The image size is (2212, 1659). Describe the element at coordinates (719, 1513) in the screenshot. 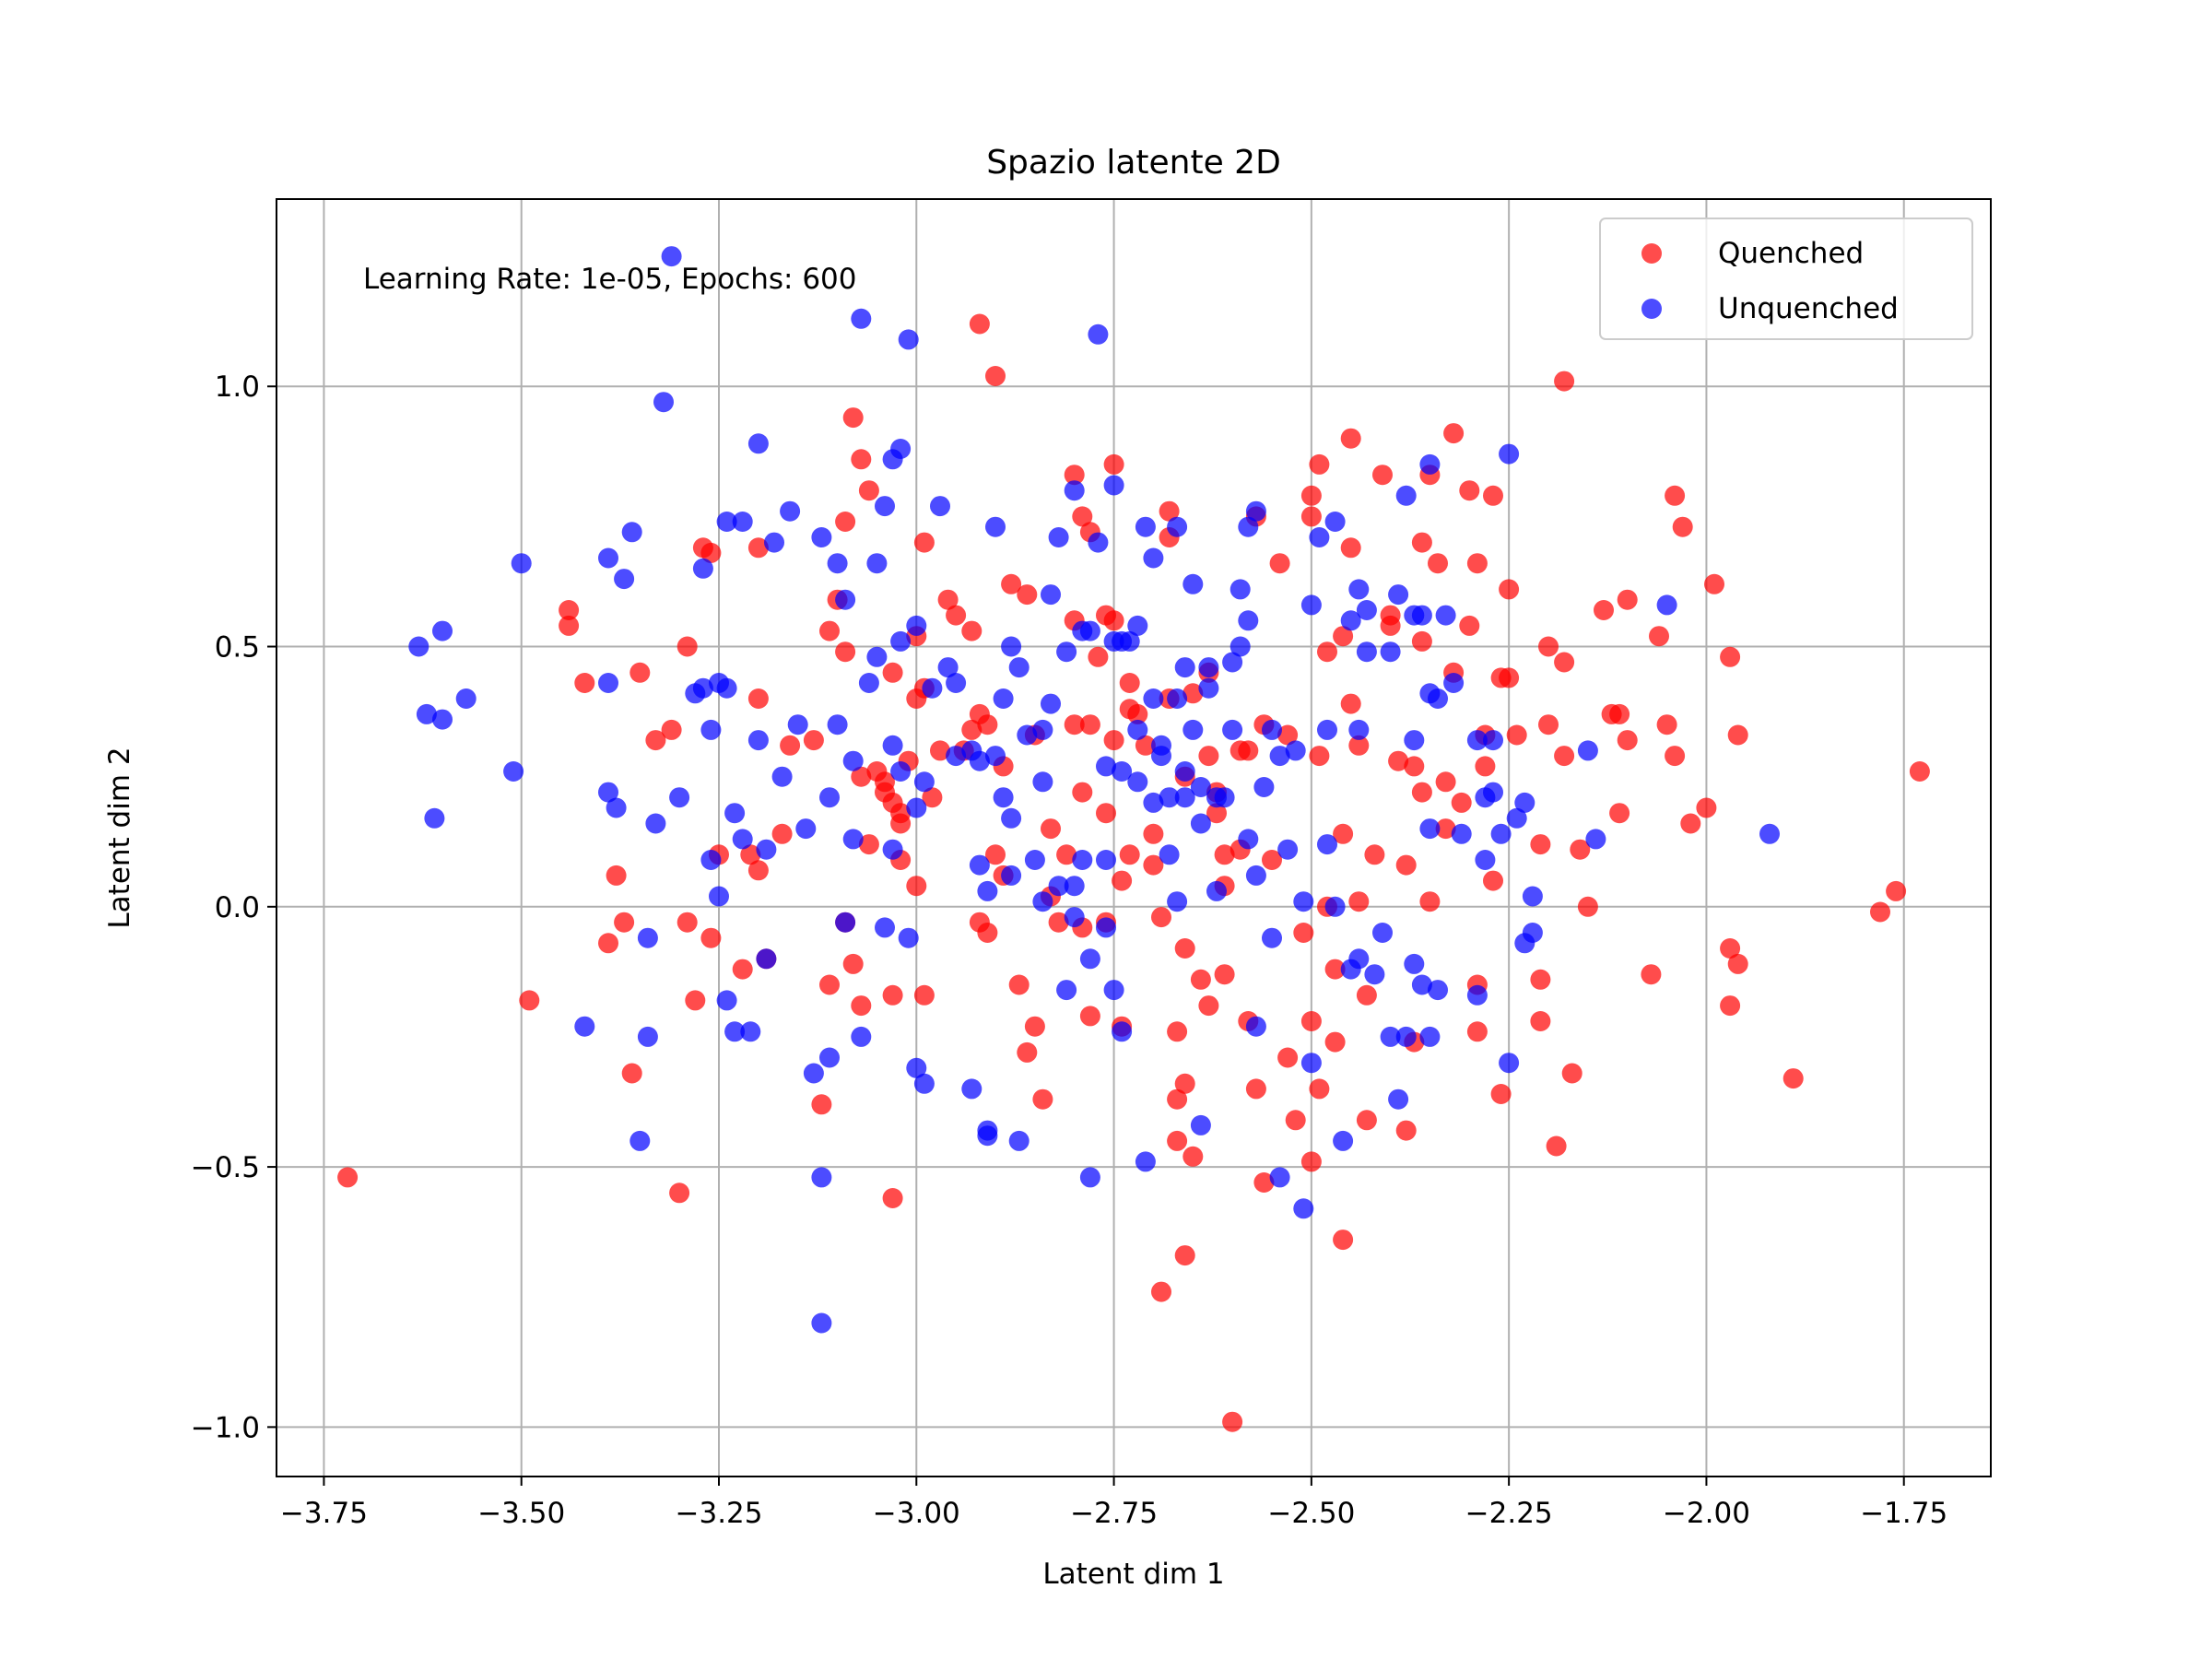

I see `x-tick-label: −3.25` at that location.